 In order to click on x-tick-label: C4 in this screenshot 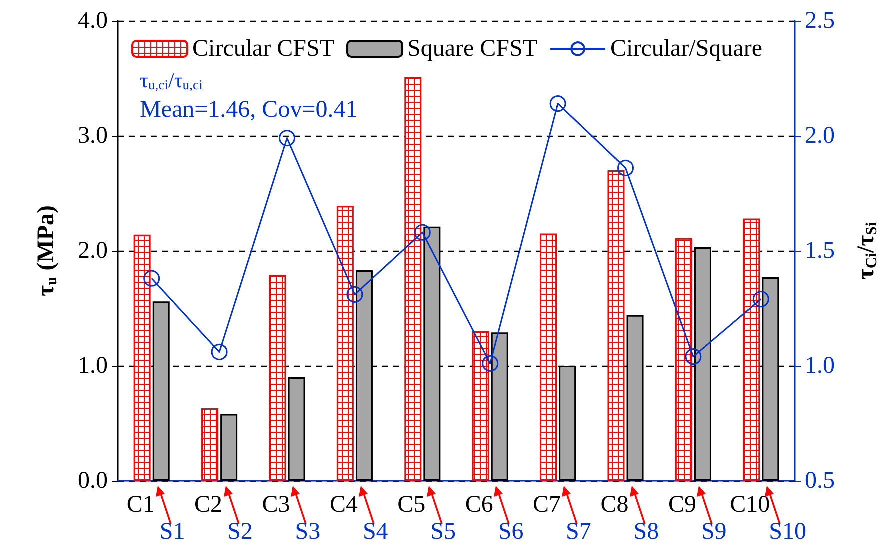, I will do `click(344, 505)`.